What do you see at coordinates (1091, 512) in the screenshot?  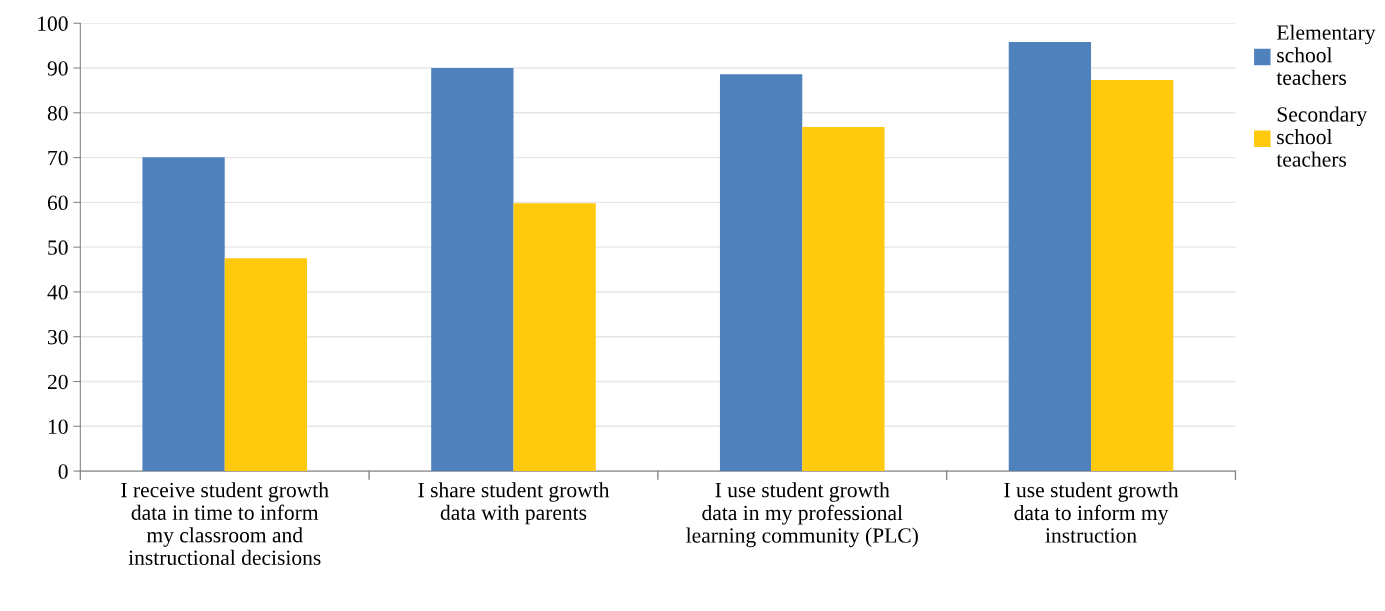 I see `x-tick-label: I use student growth data to inform my instruction` at bounding box center [1091, 512].